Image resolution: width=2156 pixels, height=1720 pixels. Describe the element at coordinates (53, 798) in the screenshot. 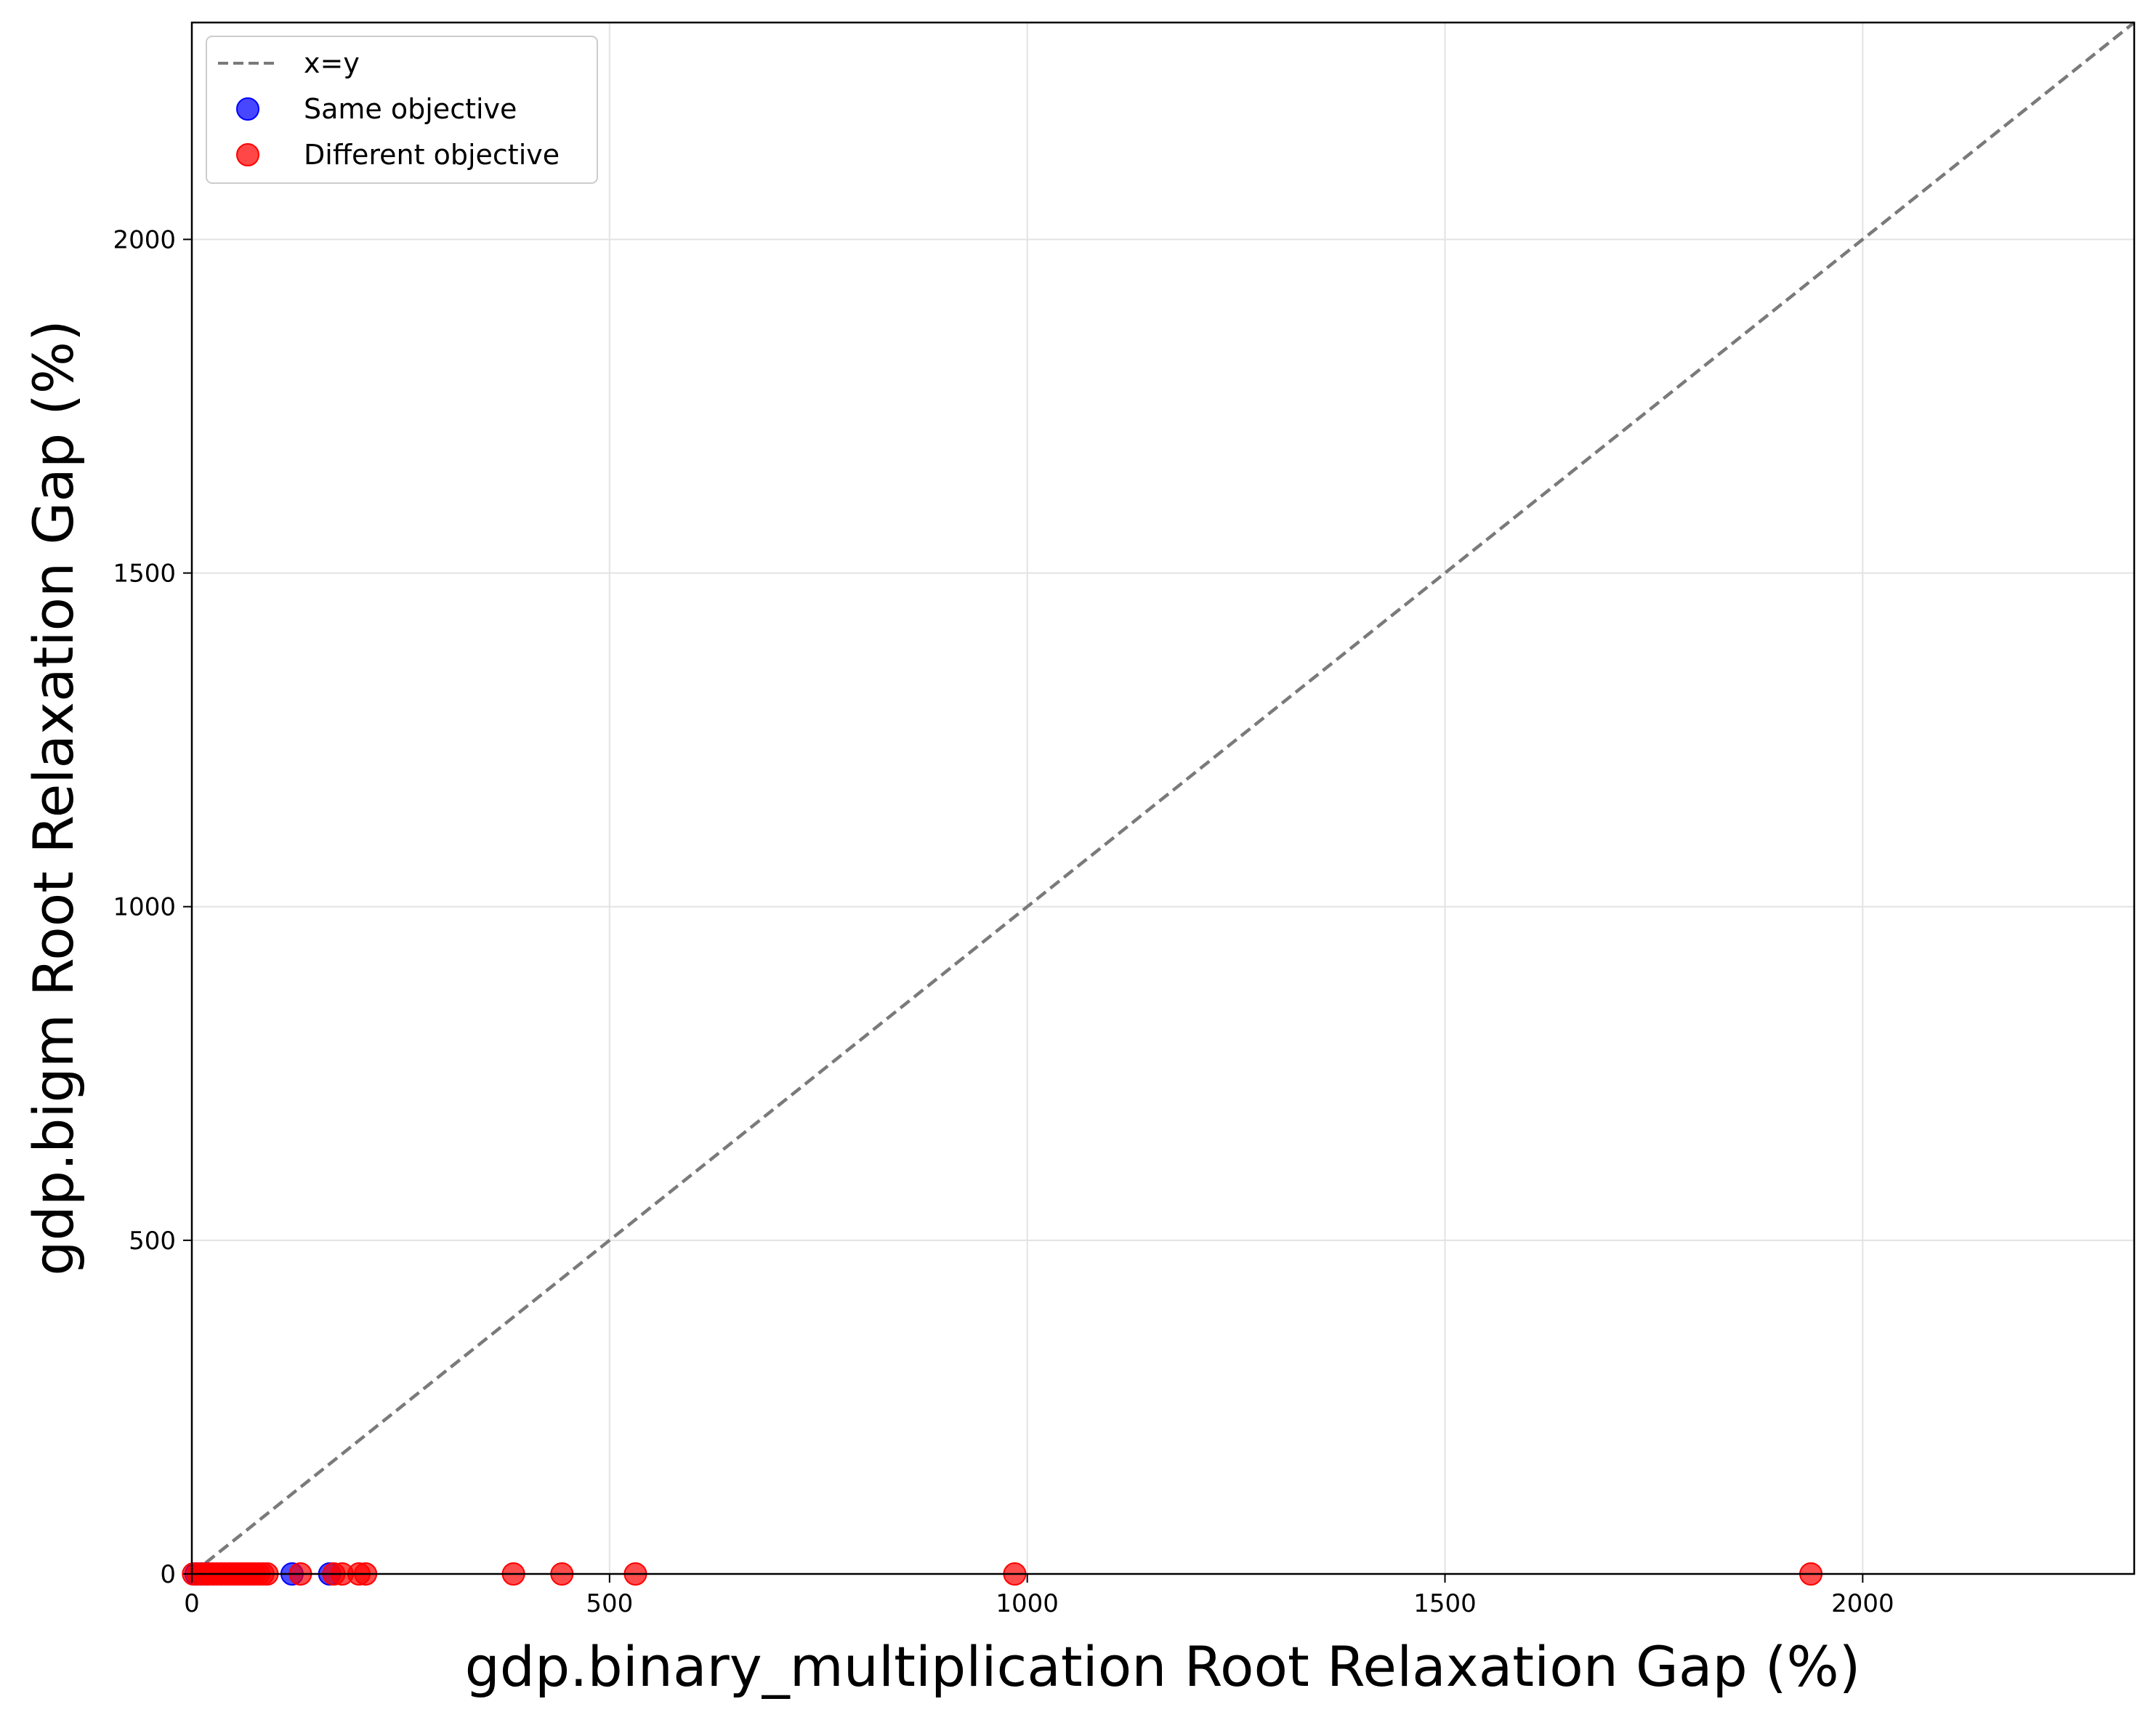

I see `y-axis-title: gdp.bigm Root Relaxation Gap (%)` at that location.